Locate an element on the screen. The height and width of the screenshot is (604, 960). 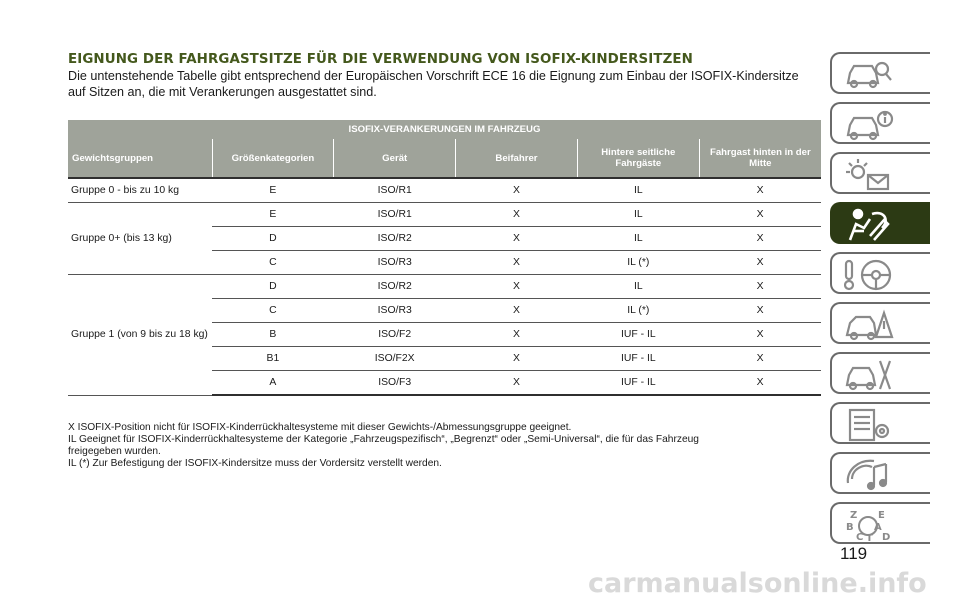
table-row: B1 ISO/F2X X IUF - IL X is located at coordinates (444, 358).